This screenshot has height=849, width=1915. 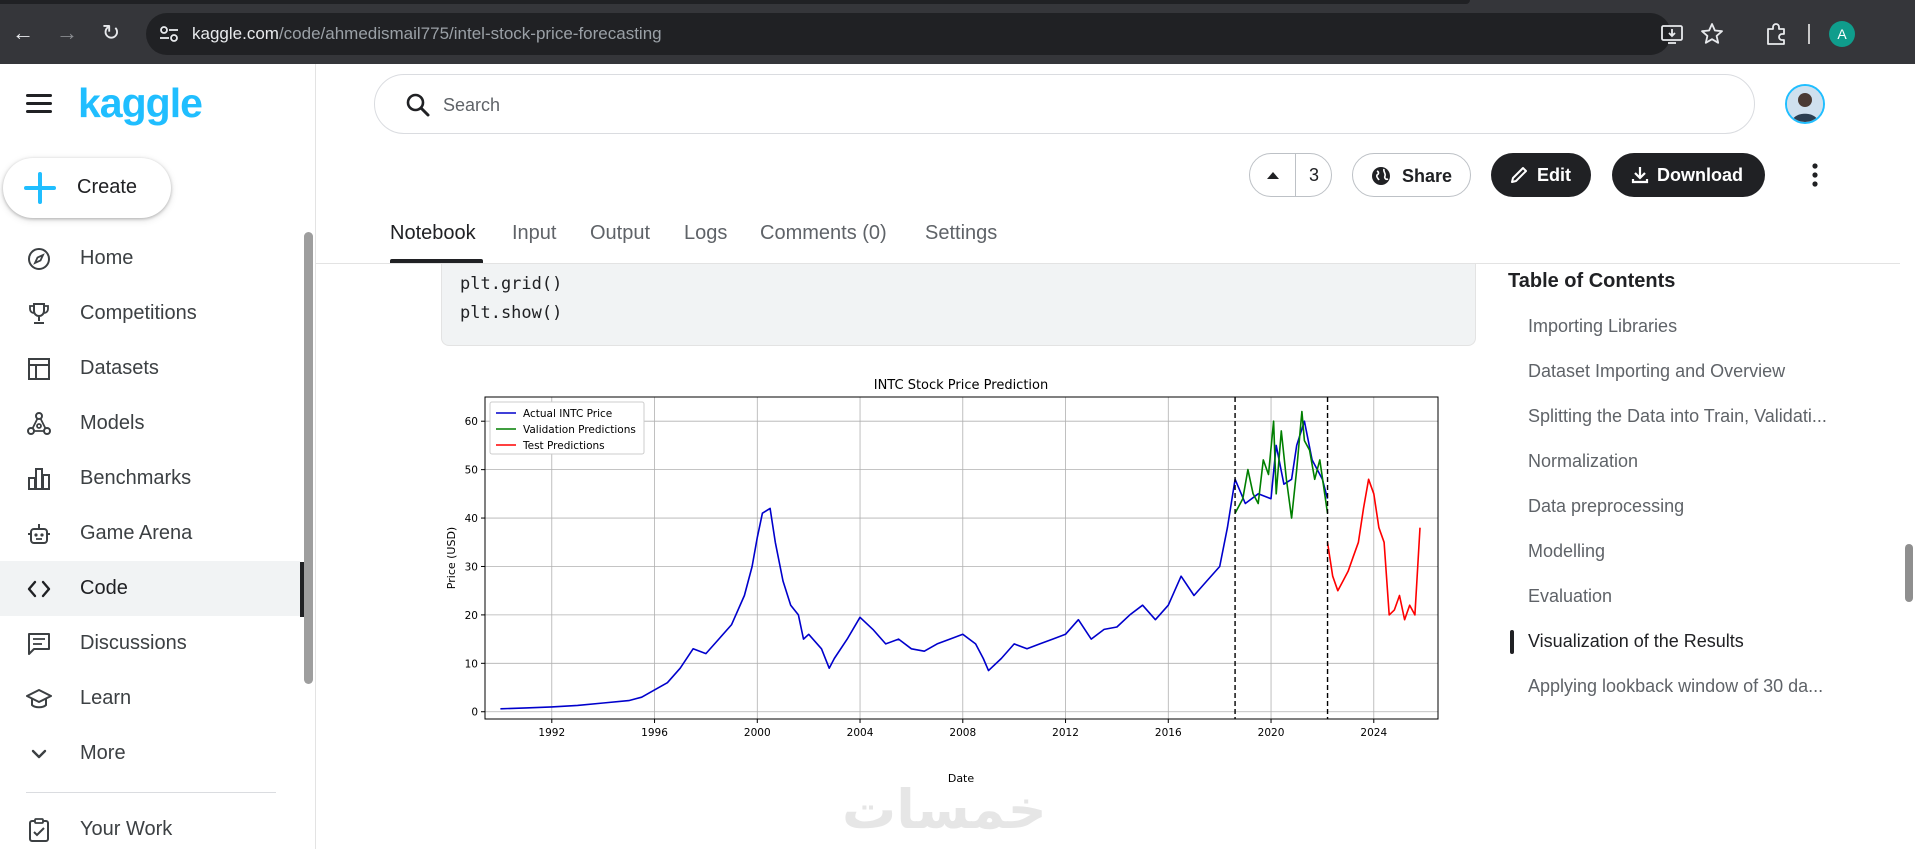 I want to click on toc-title: Table of Contents, so click(x=1592, y=281).